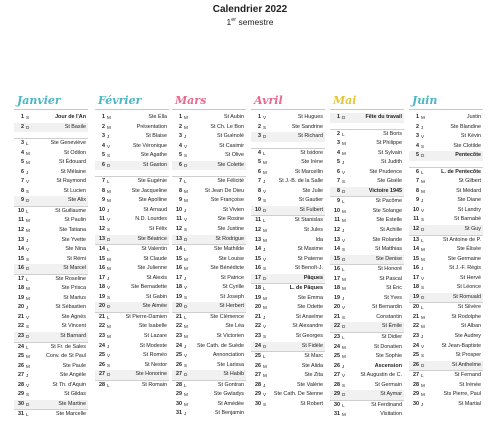  Describe the element at coordinates (446, 250) in the screenshot. I see `day-row: 14 M Ste Élisée` at that location.